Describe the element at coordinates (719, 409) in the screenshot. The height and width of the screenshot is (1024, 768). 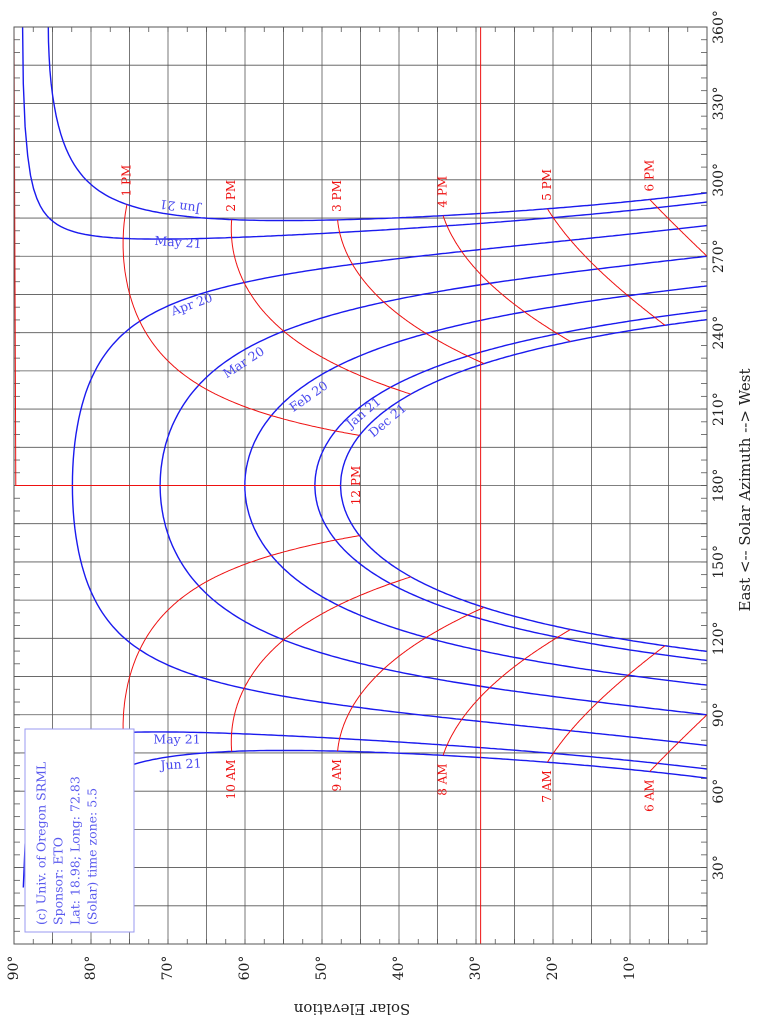
I see `azimuth-tick-label: 210°` at that location.